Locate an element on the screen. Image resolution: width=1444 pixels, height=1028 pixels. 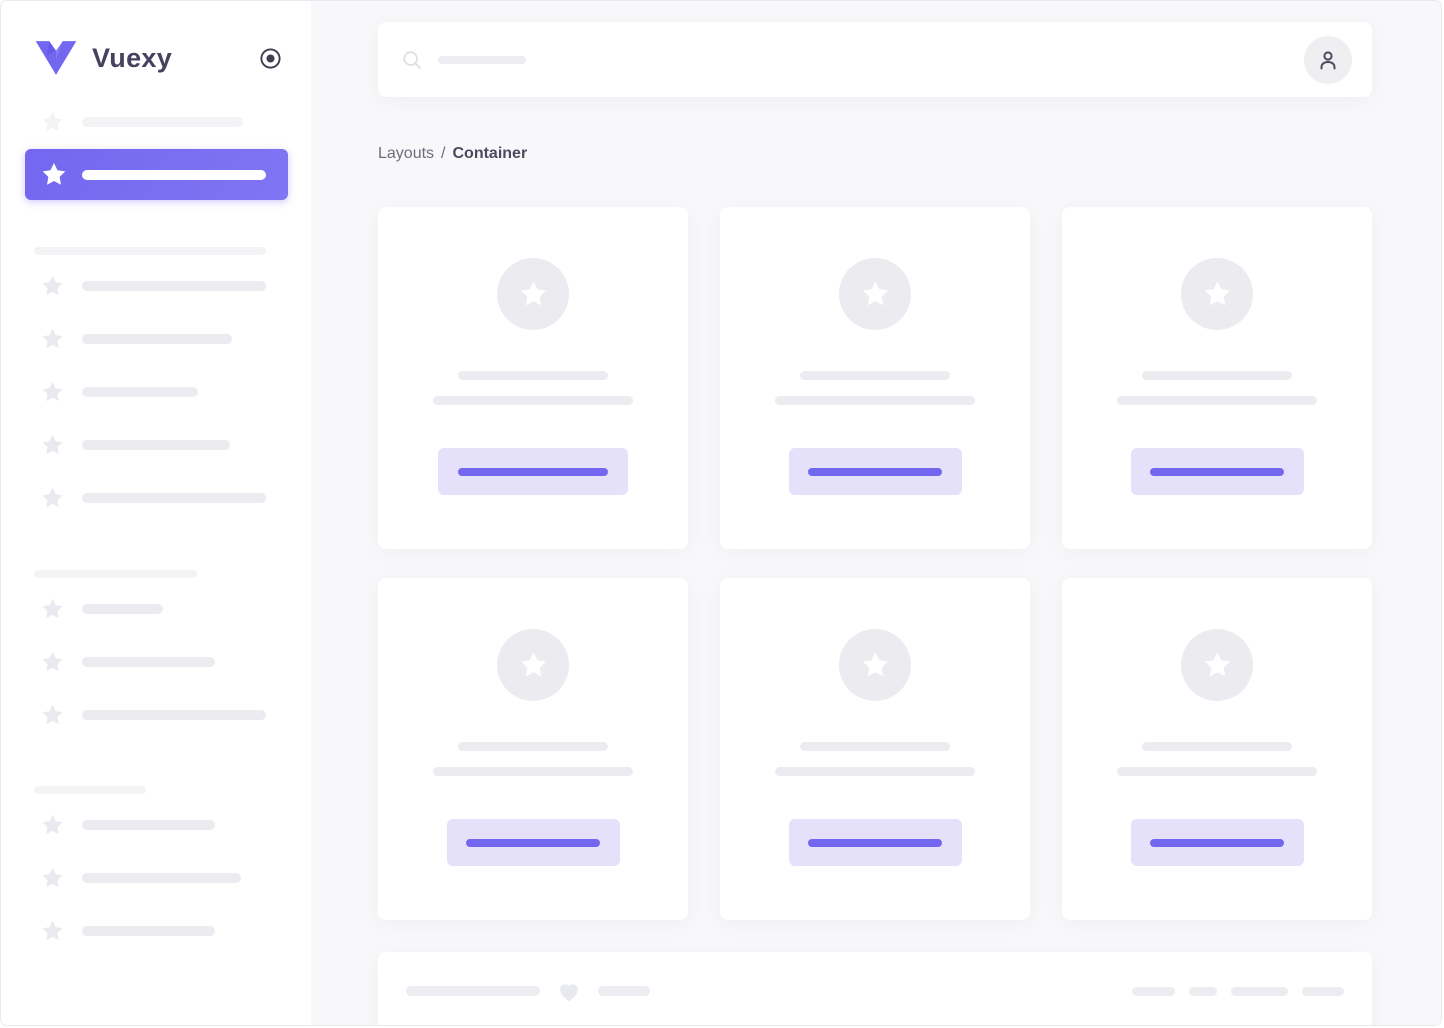
navbar is located at coordinates (875, 59).